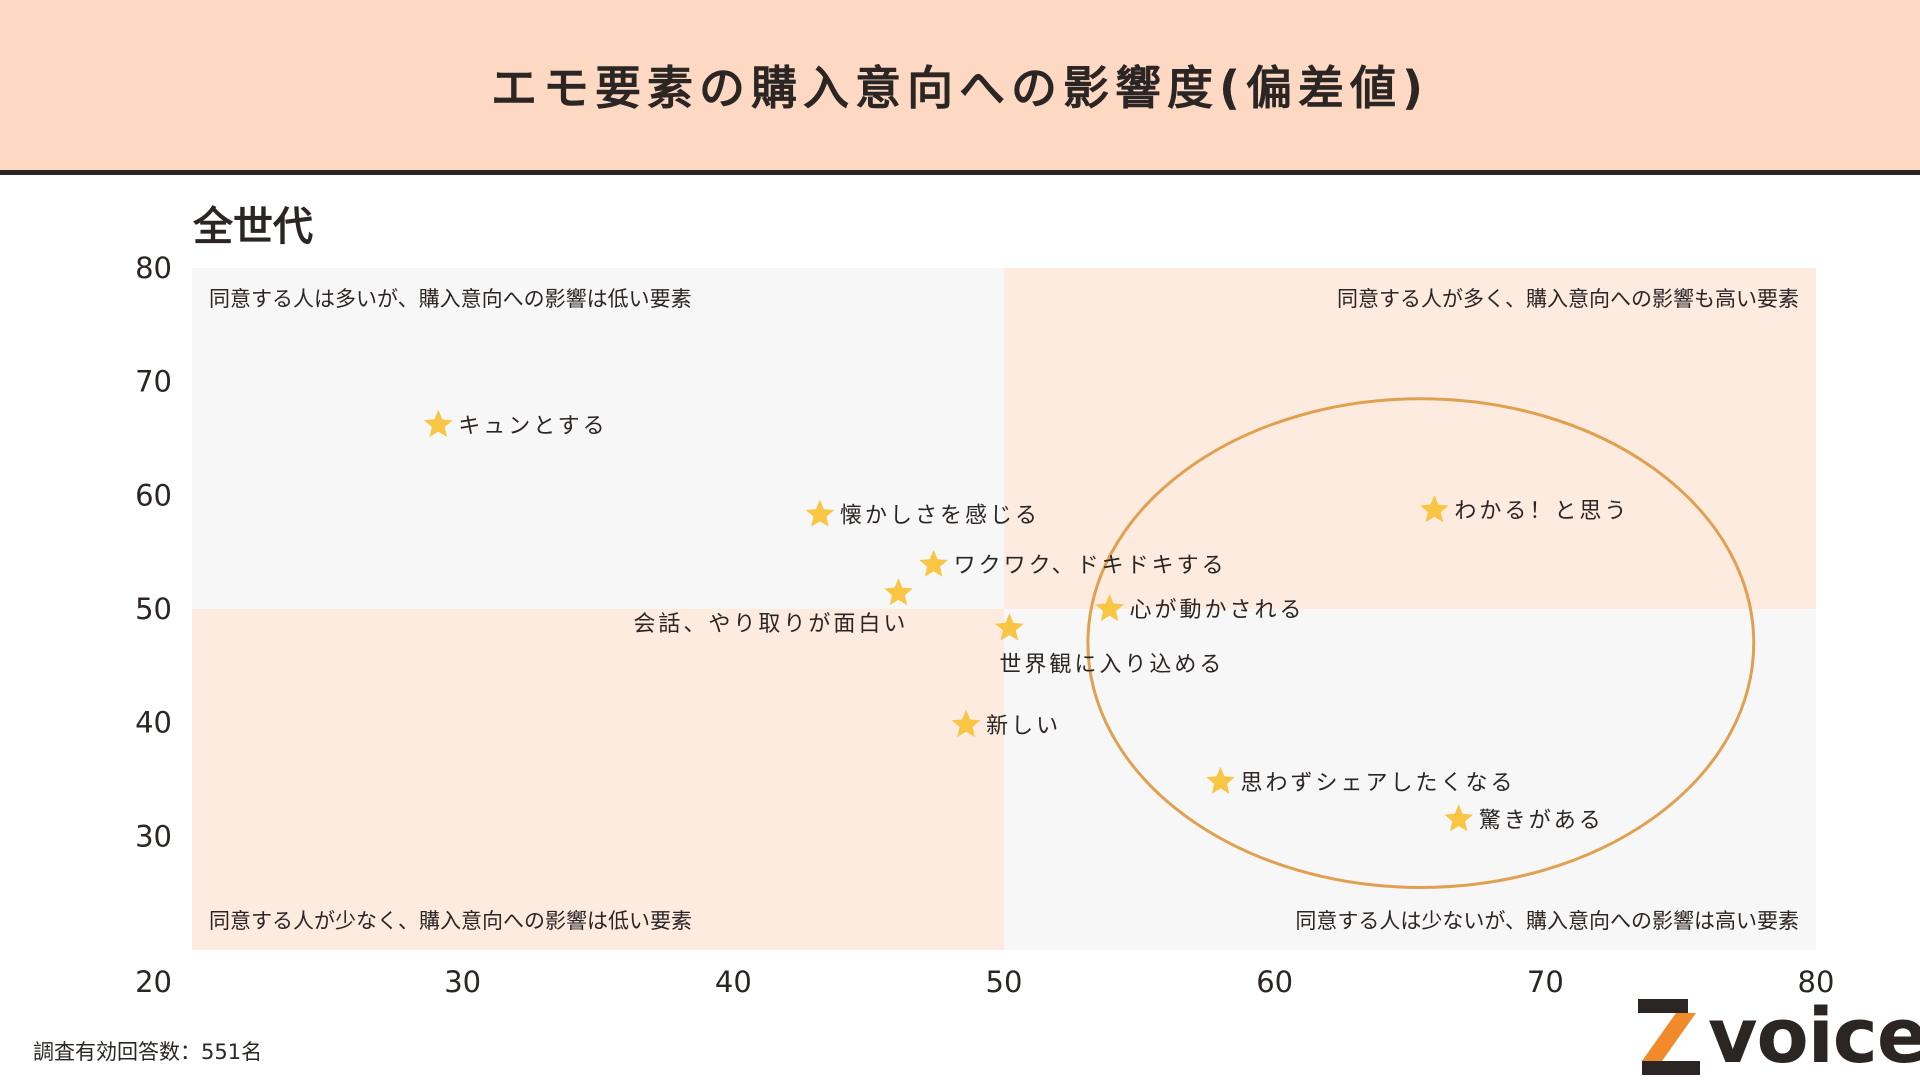 The height and width of the screenshot is (1080, 1920). What do you see at coordinates (1111, 664) in the screenshot?
I see `point-label: 世界観に入り込める` at bounding box center [1111, 664].